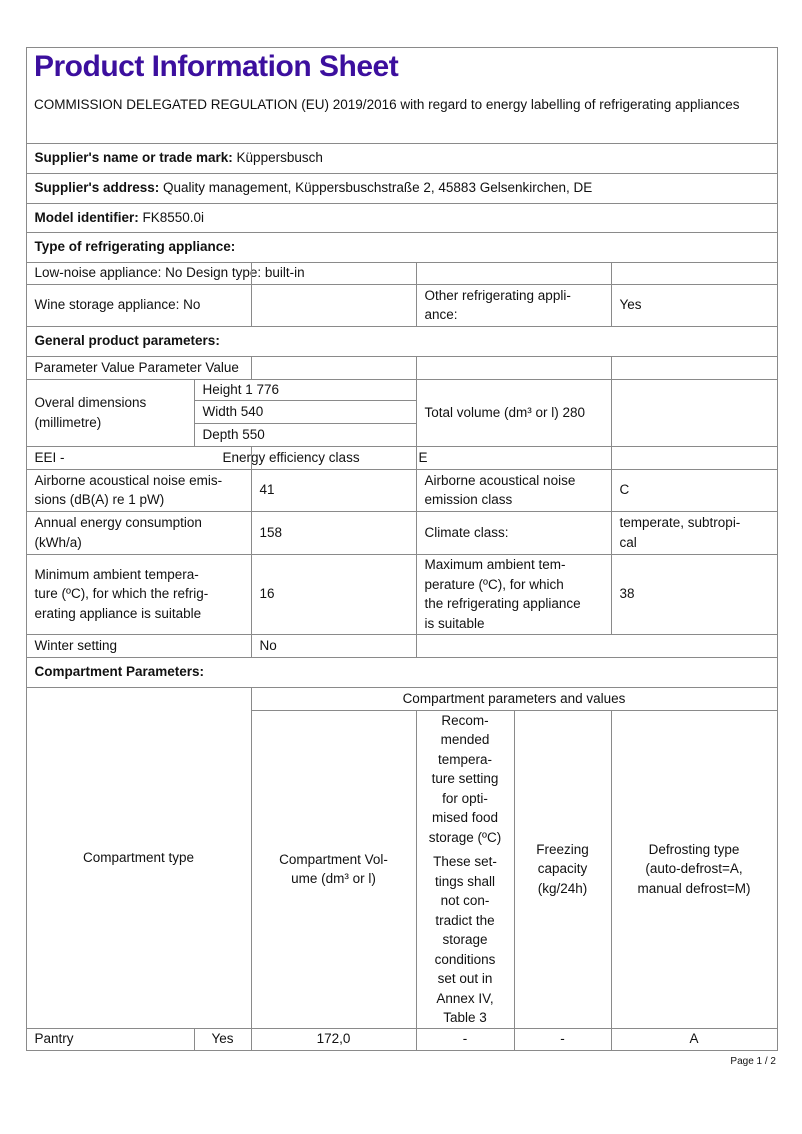 The width and height of the screenshot is (802, 1134). I want to click on freezing-capacity-header: Freezing capacity (kg/24h), so click(562, 869).